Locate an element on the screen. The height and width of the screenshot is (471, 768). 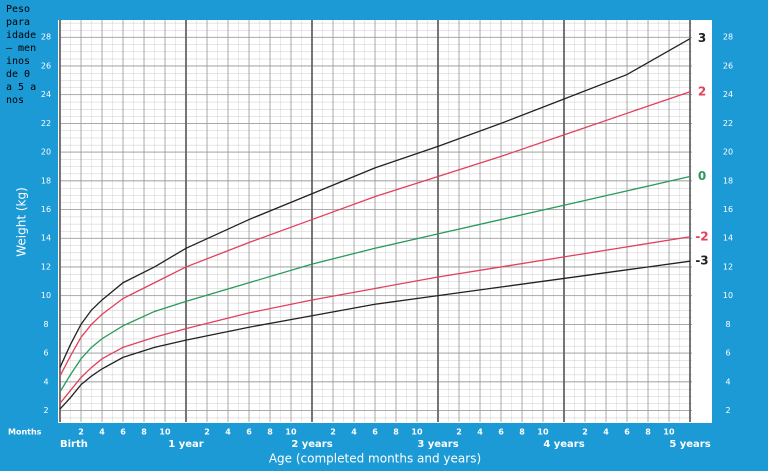
y-tick-label-right: 28 is located at coordinates (728, 37).